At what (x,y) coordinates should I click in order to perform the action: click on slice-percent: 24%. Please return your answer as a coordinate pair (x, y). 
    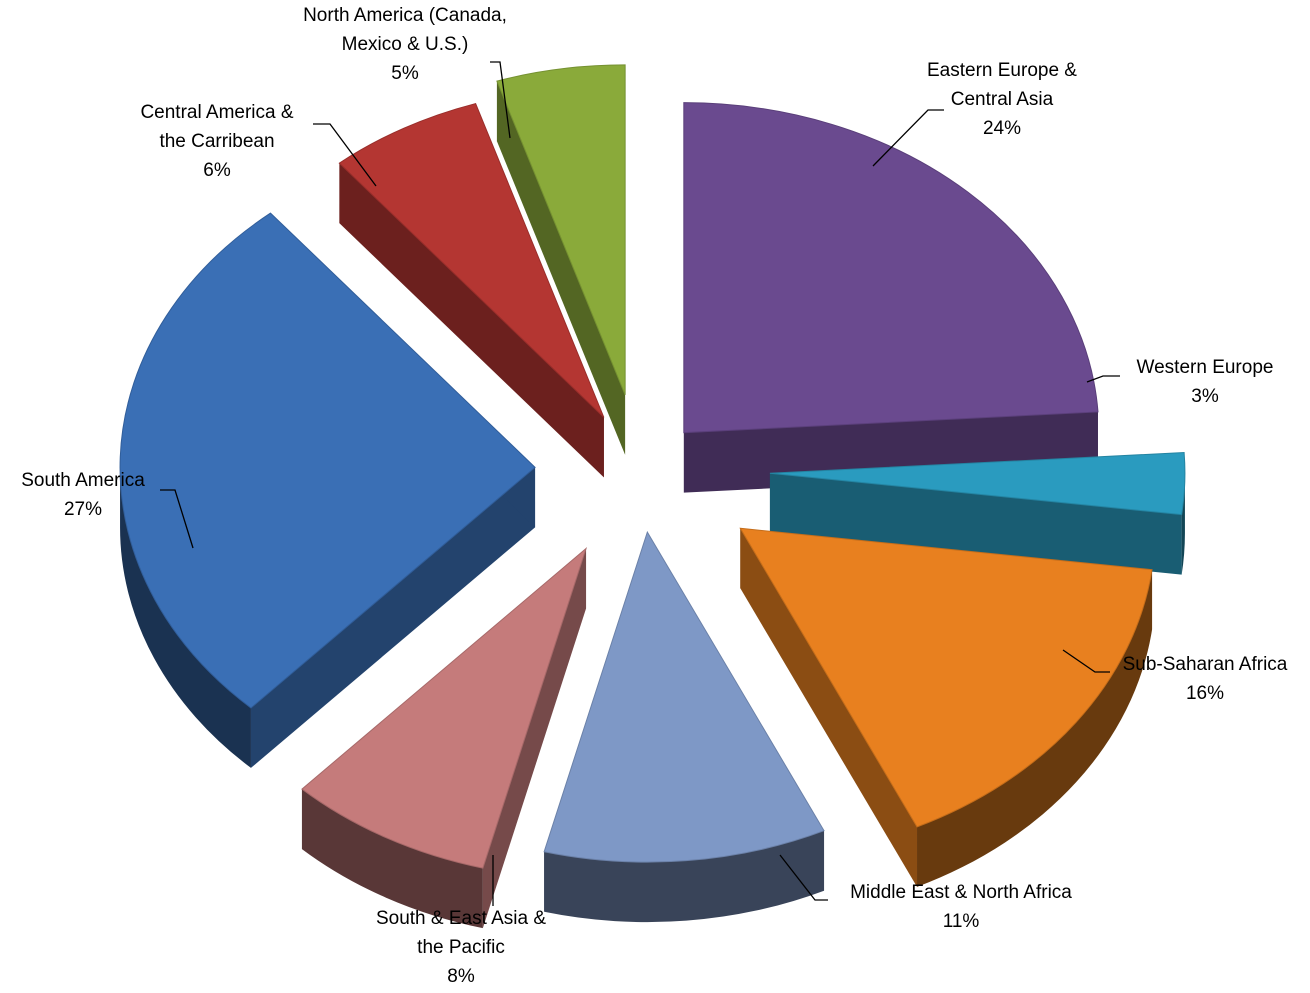
    Looking at the image, I should click on (1002, 128).